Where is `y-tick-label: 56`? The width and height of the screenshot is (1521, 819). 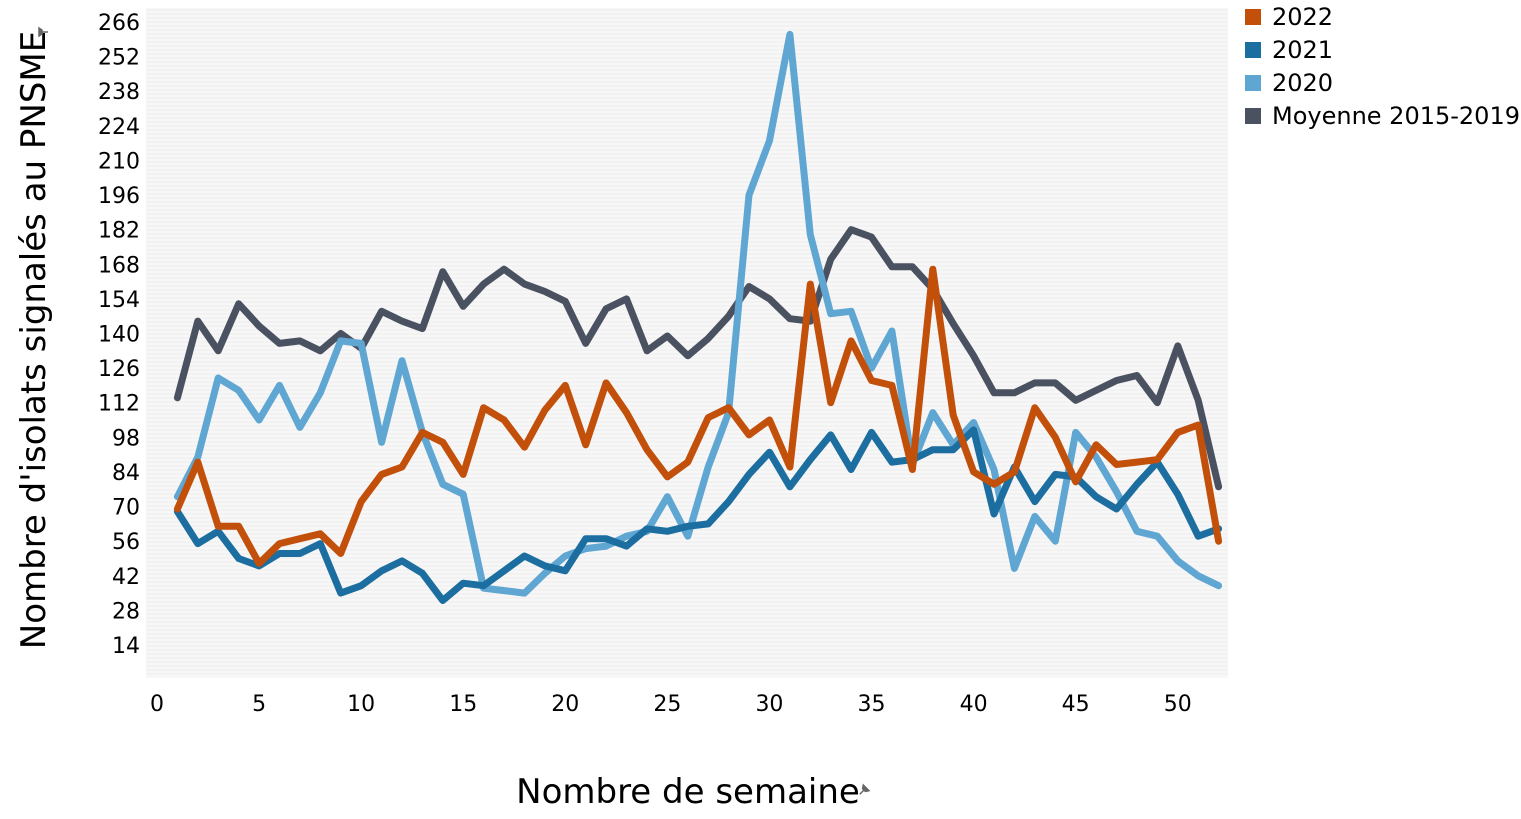 y-tick-label: 56 is located at coordinates (126, 542).